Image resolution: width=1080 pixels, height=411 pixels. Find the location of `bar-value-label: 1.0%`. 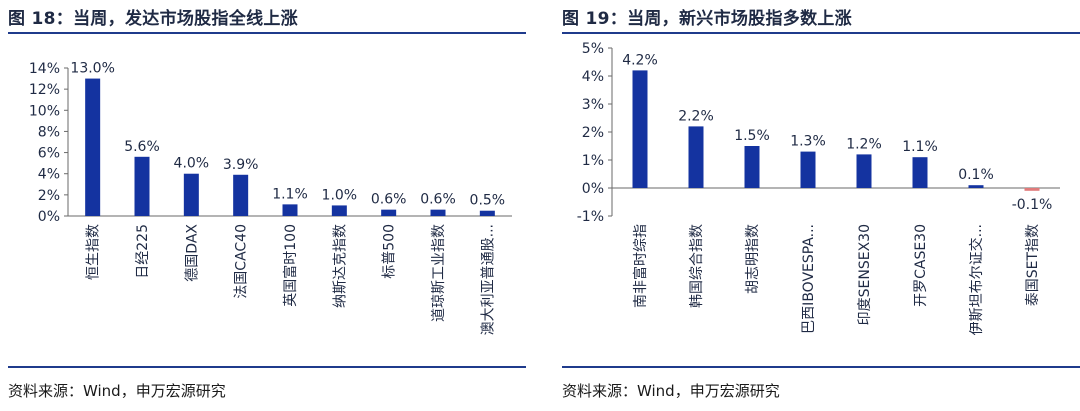

bar-value-label: 1.0% is located at coordinates (340, 195).